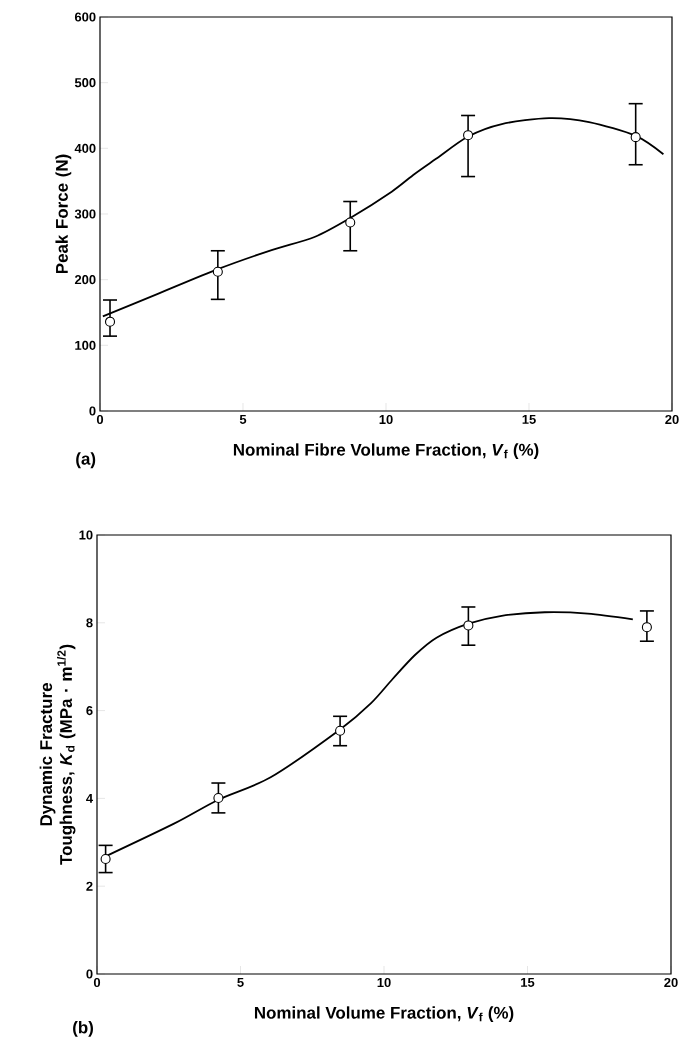  Describe the element at coordinates (85, 83) in the screenshot. I see `y-tick-label: 500` at that location.